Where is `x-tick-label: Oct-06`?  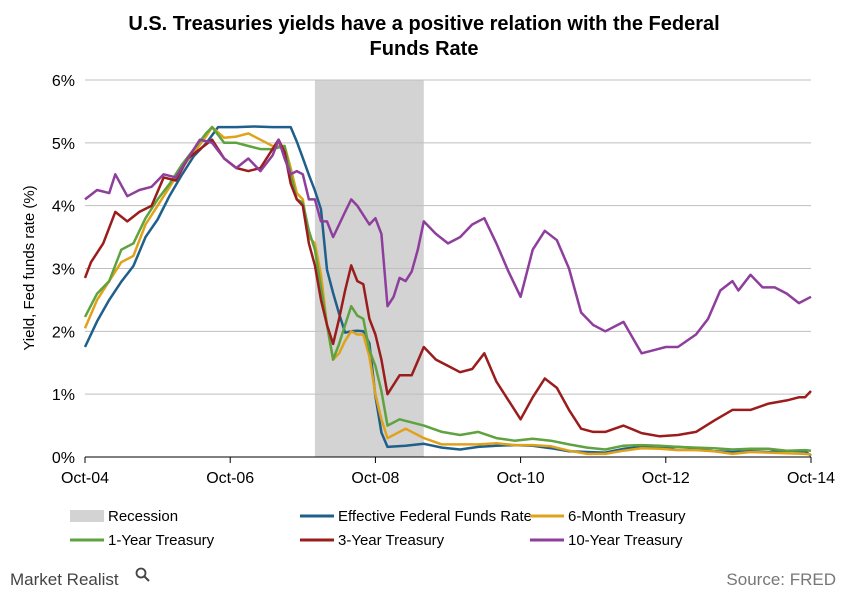
x-tick-label: Oct-06 is located at coordinates (230, 478).